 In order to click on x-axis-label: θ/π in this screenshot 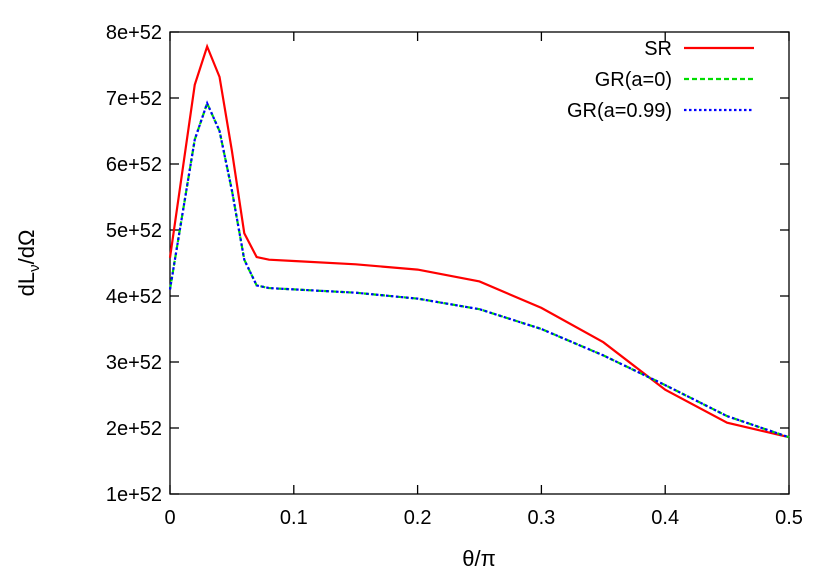, I will do `click(479, 558)`.